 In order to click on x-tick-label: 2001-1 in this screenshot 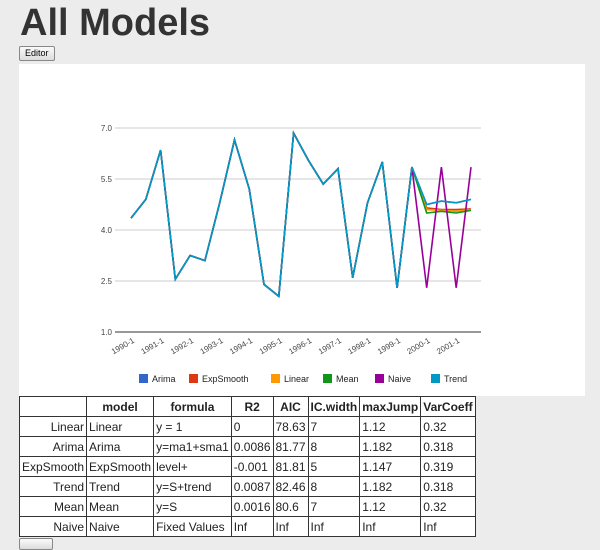, I will do `click(448, 346)`.